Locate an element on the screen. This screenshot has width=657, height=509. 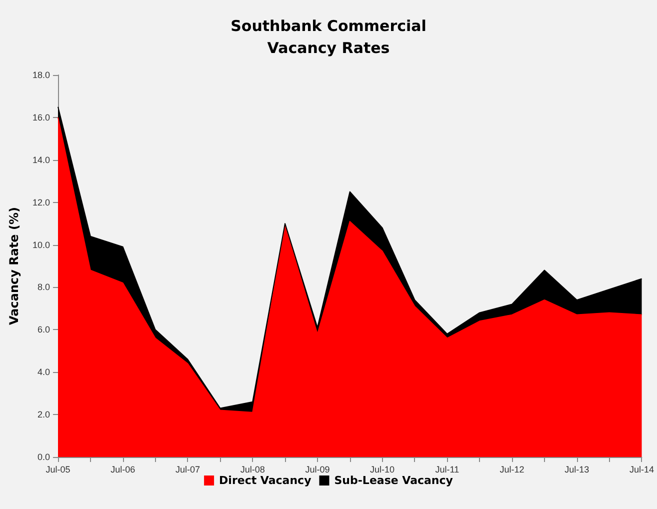
legend-label: Sub-Lease Vacancy is located at coordinates (393, 480).